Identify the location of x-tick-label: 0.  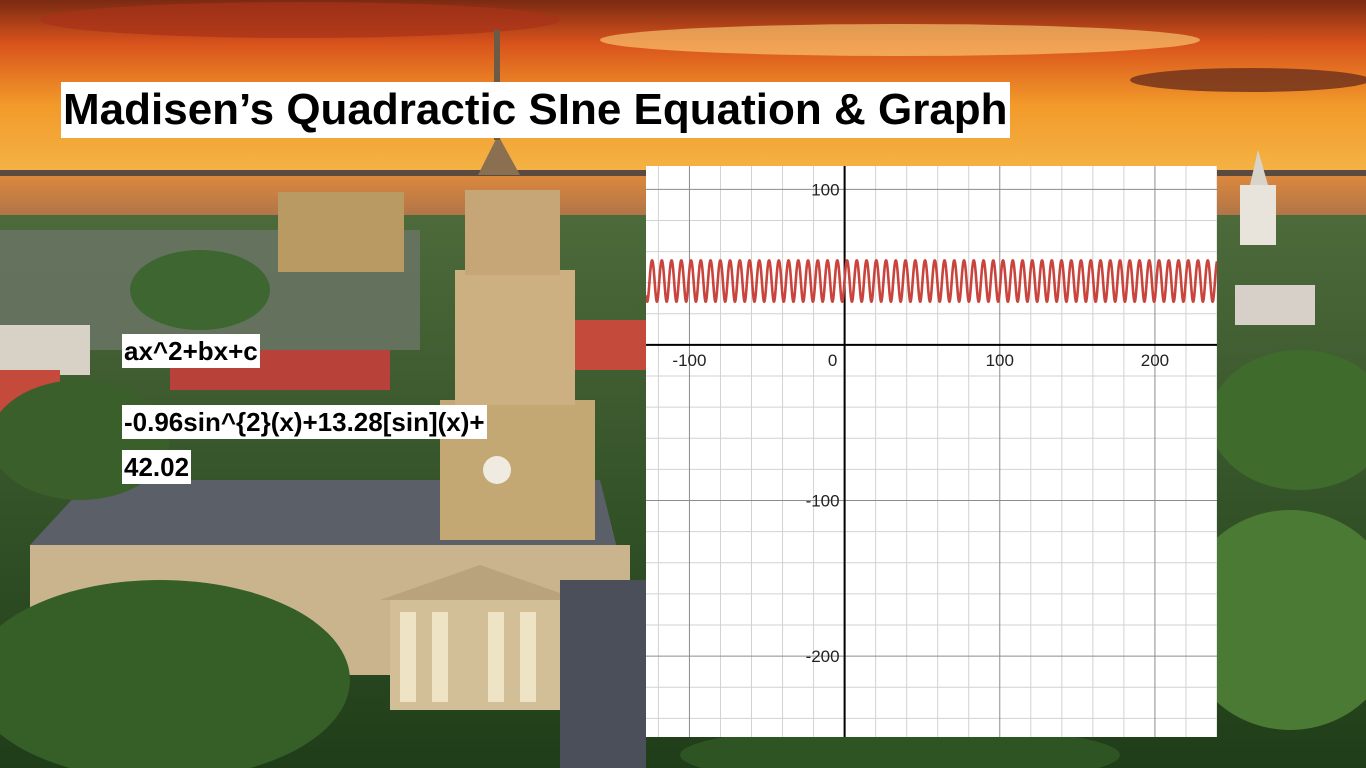
(832, 360).